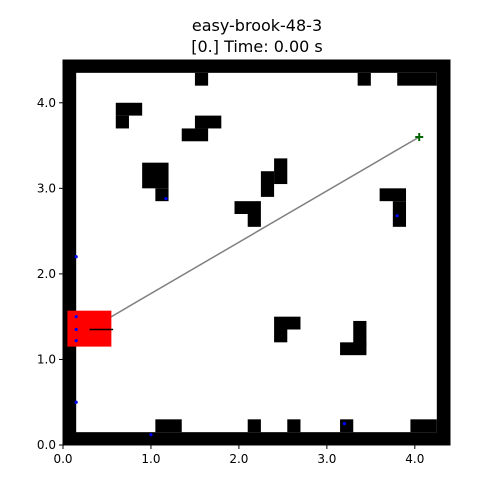 This screenshot has width=500, height=500. I want to click on y-tick-label: 0.0, so click(46, 445).